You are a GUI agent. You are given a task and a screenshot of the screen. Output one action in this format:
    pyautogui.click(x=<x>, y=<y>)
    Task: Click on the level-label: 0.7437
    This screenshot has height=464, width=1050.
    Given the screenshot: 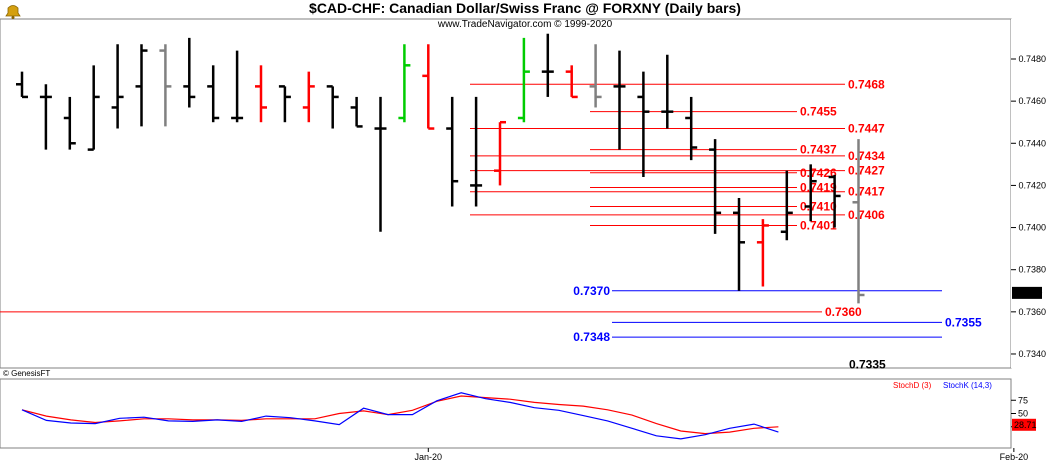 What is the action you would take?
    pyautogui.click(x=818, y=150)
    